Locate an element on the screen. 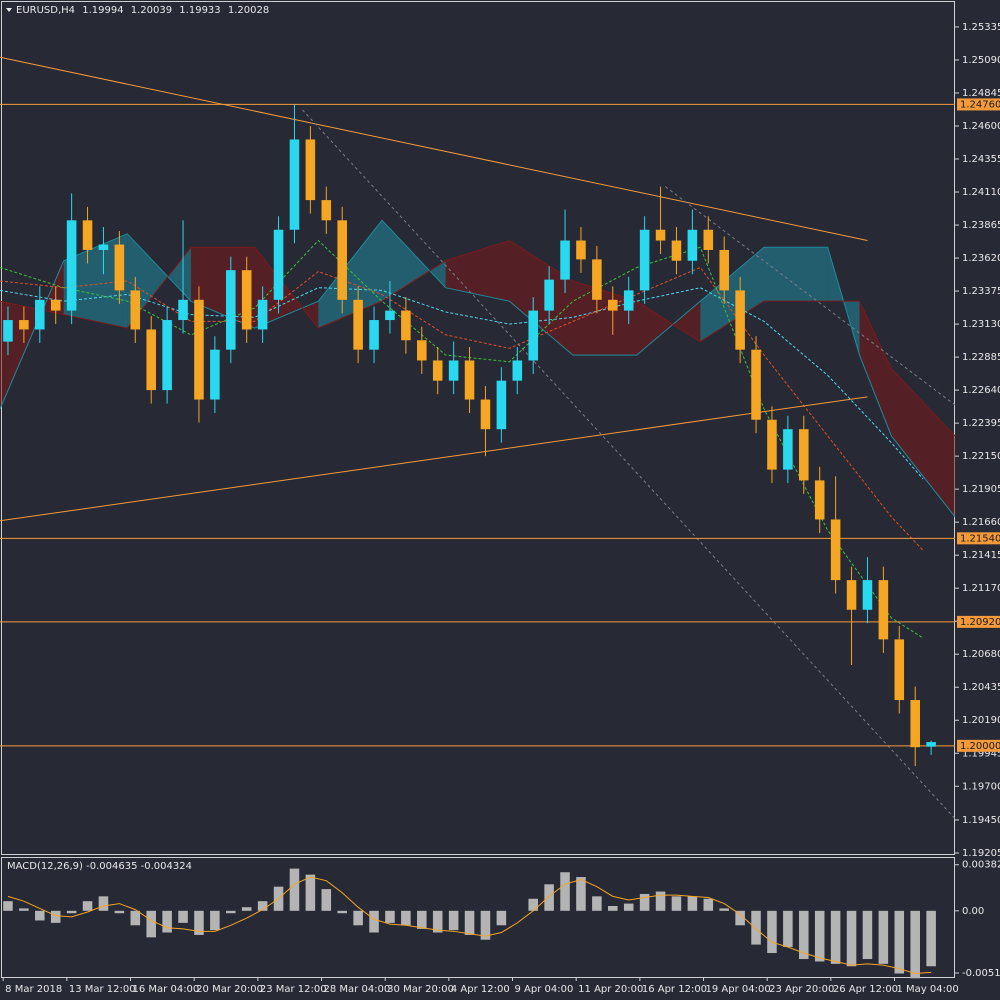 This screenshot has width=1000, height=1000. x-tick-label: 26 Apr 12:00 is located at coordinates (865, 989).